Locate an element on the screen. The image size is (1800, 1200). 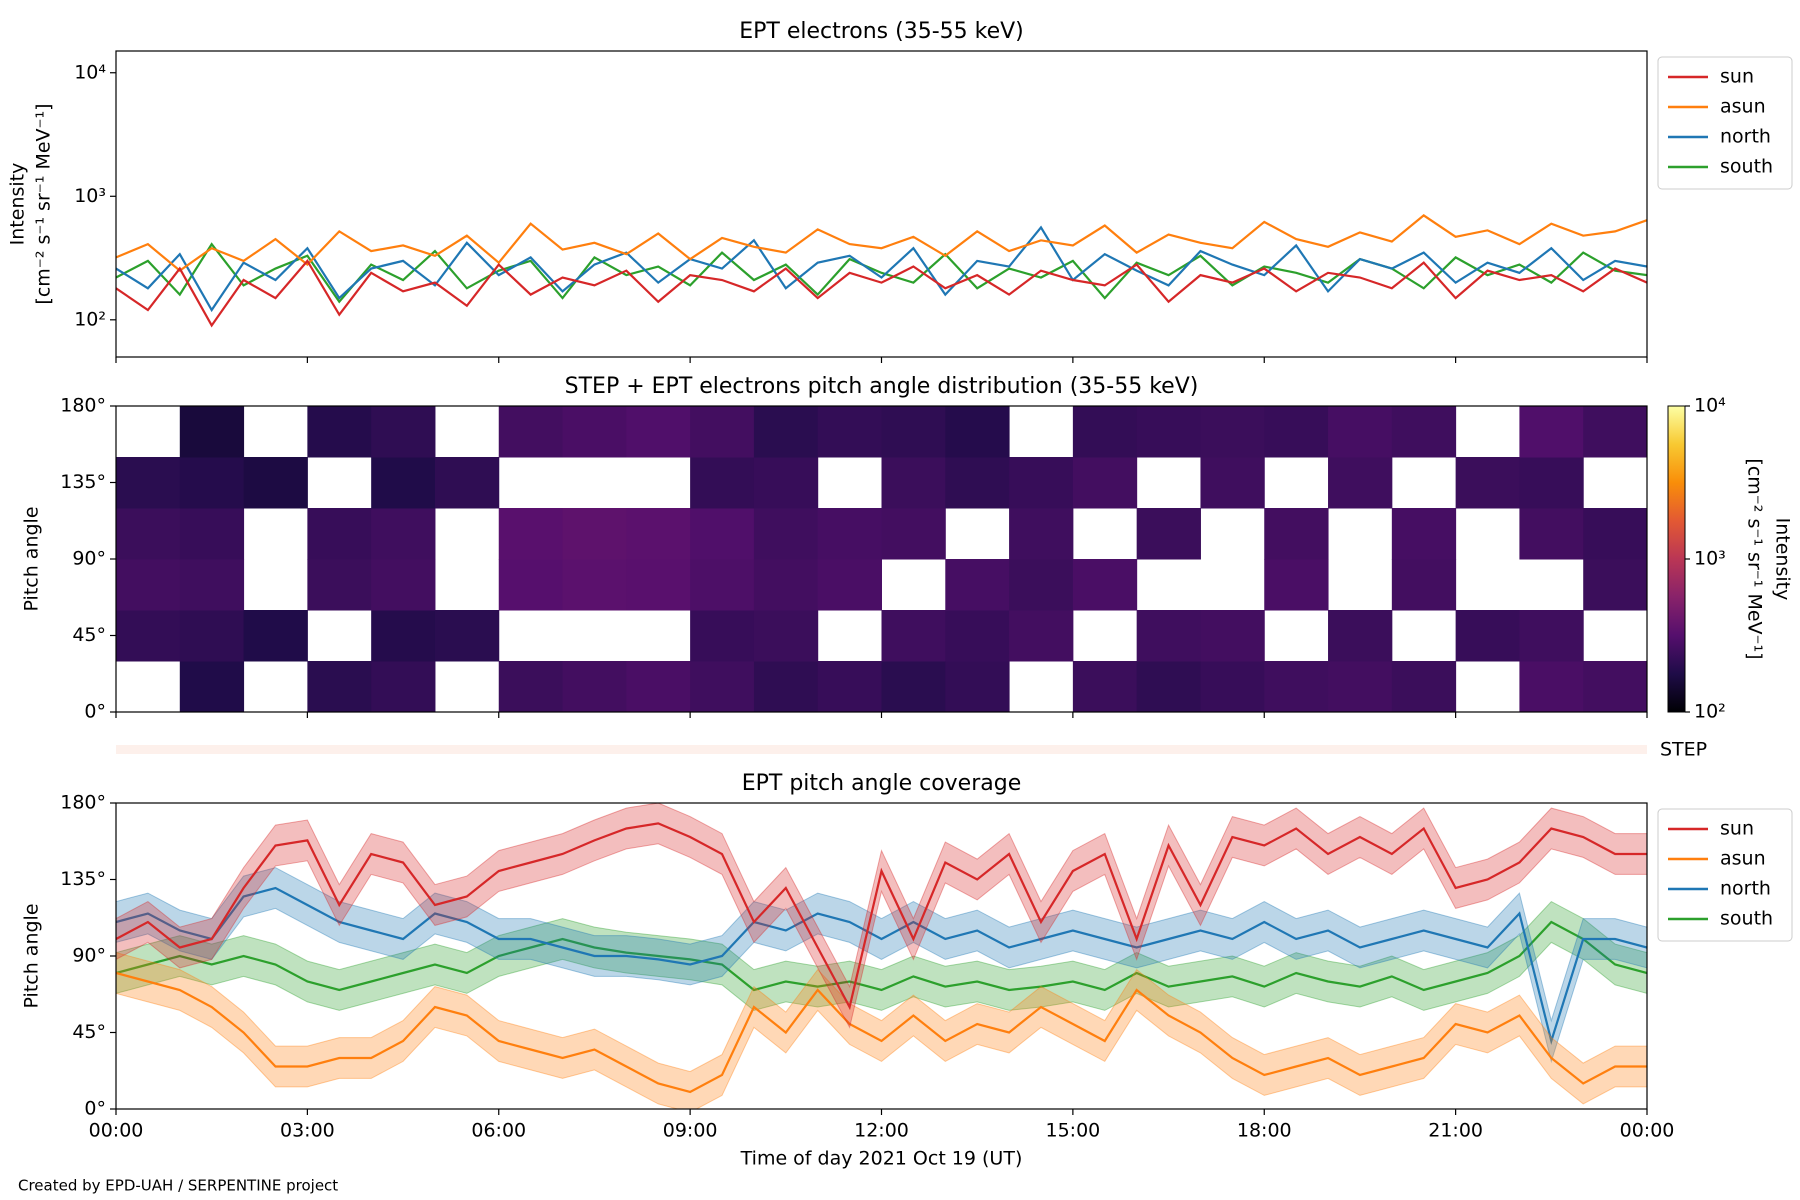
panel-title: EPT pitch angle coverage is located at coordinates (882, 783).